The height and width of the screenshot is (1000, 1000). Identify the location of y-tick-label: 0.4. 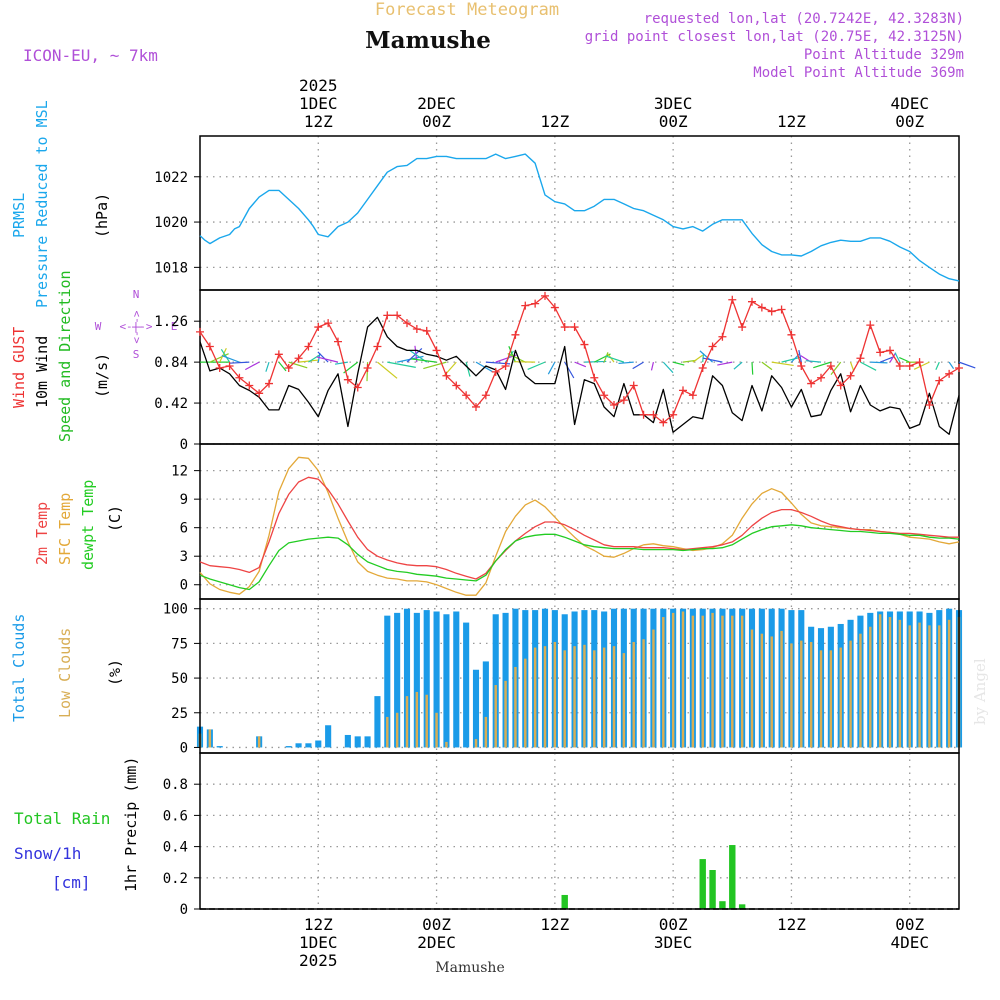
(175, 848).